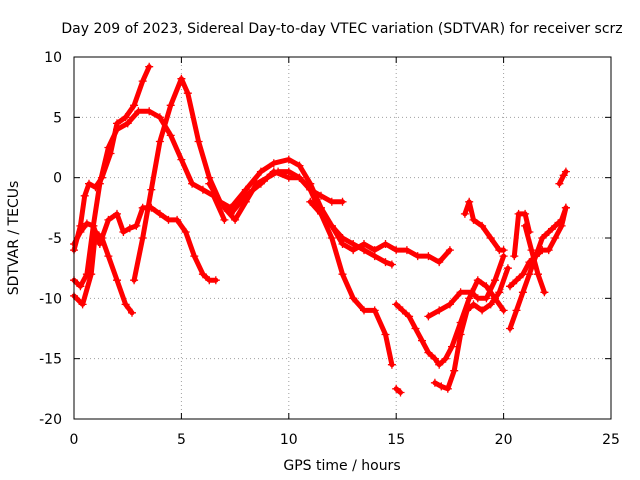  Describe the element at coordinates (50, 299) in the screenshot. I see `y-tick-label: -10` at that location.